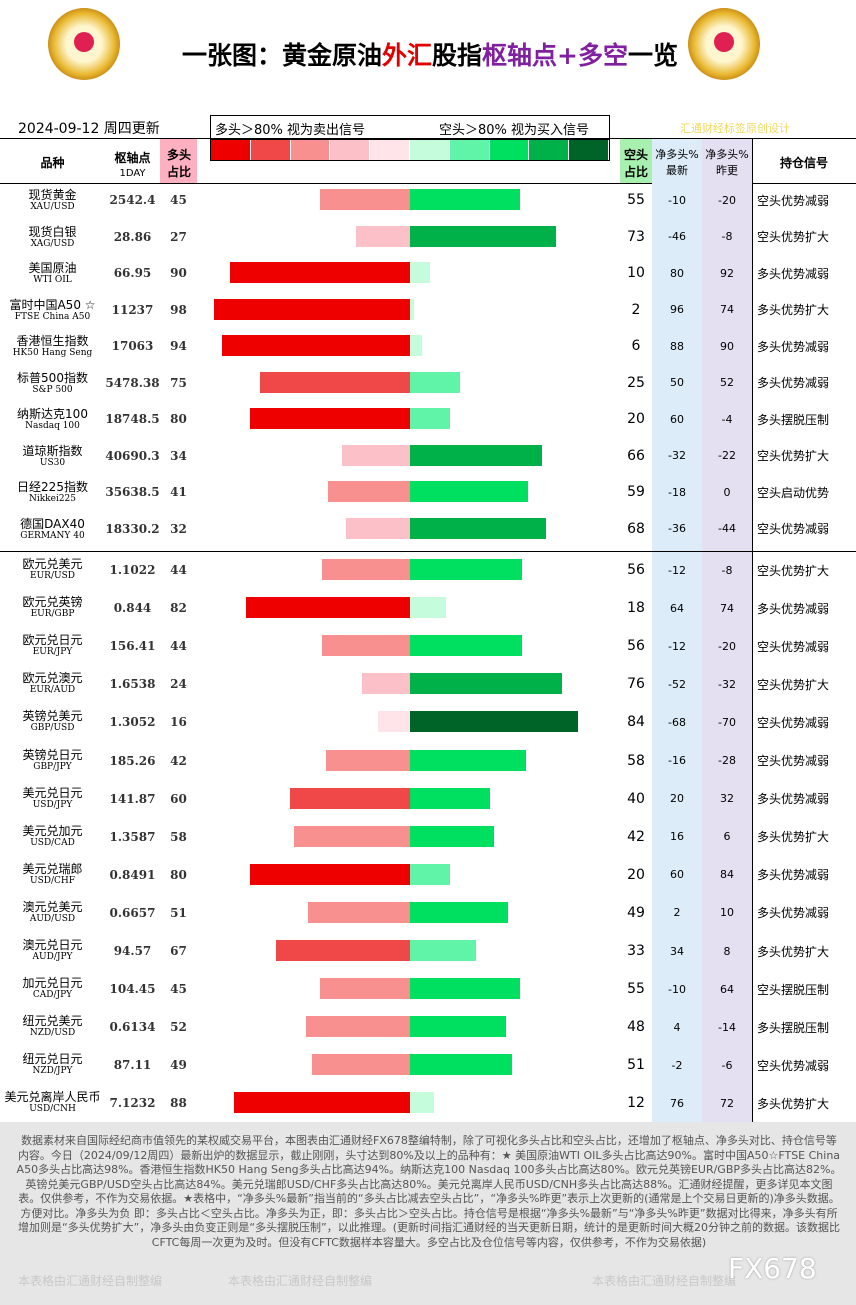 This screenshot has height=1305, width=856. Describe the element at coordinates (636, 236) in the screenshot. I see `short-pct: 73` at that location.